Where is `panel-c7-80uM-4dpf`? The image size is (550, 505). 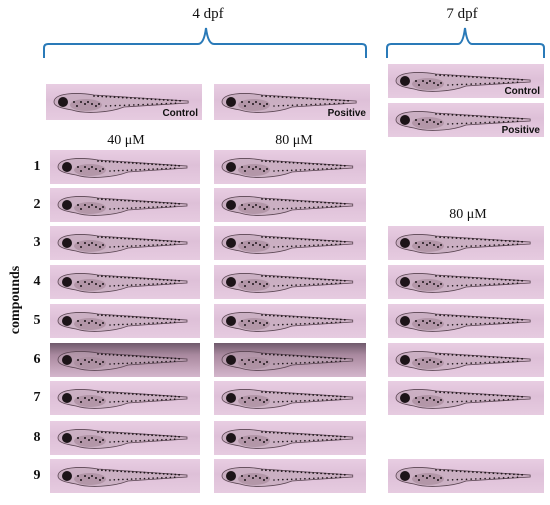 panel-c7-80uM-4dpf is located at coordinates (290, 398).